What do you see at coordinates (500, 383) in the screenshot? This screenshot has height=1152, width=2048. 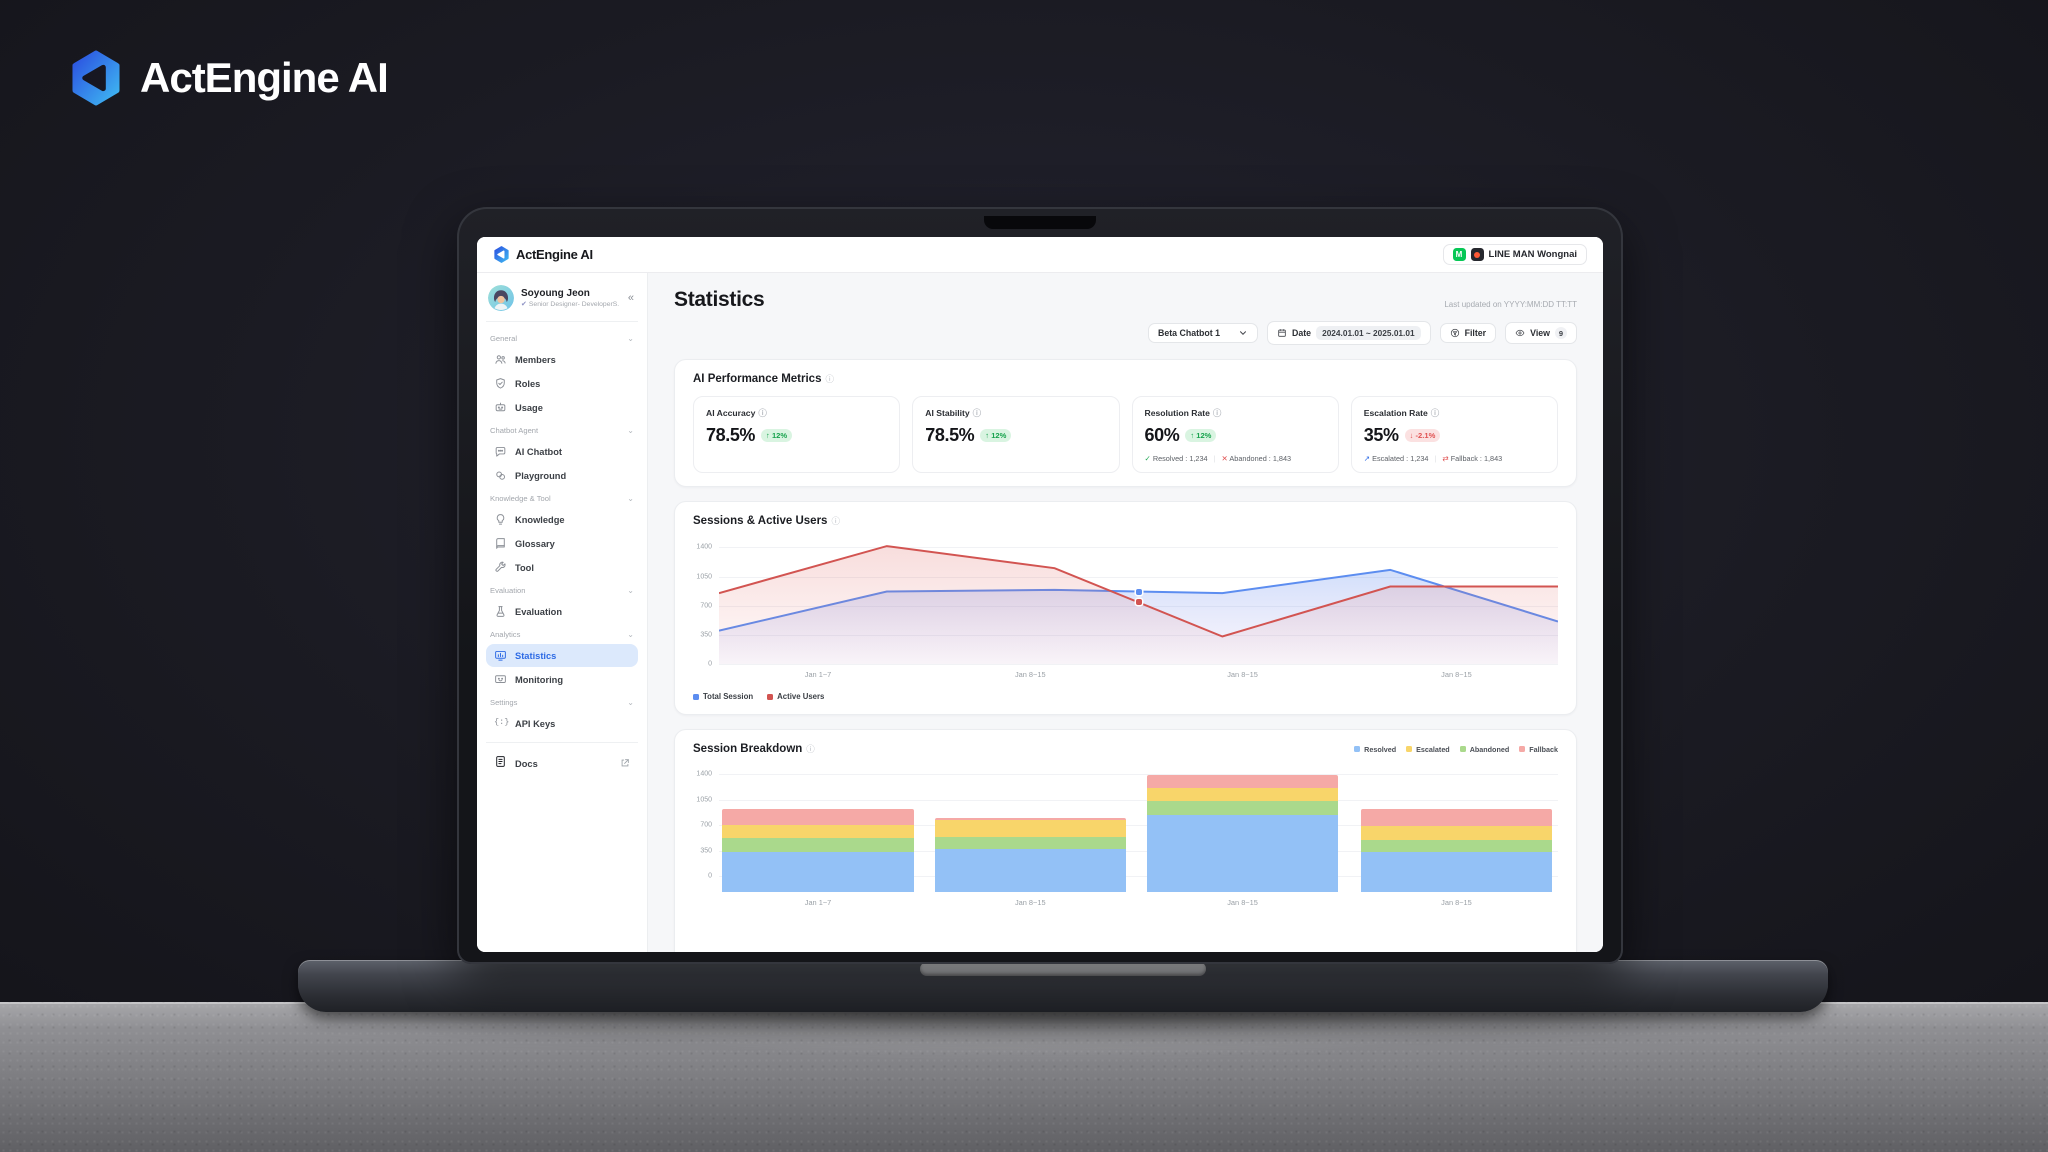 I see `shield-icon` at bounding box center [500, 383].